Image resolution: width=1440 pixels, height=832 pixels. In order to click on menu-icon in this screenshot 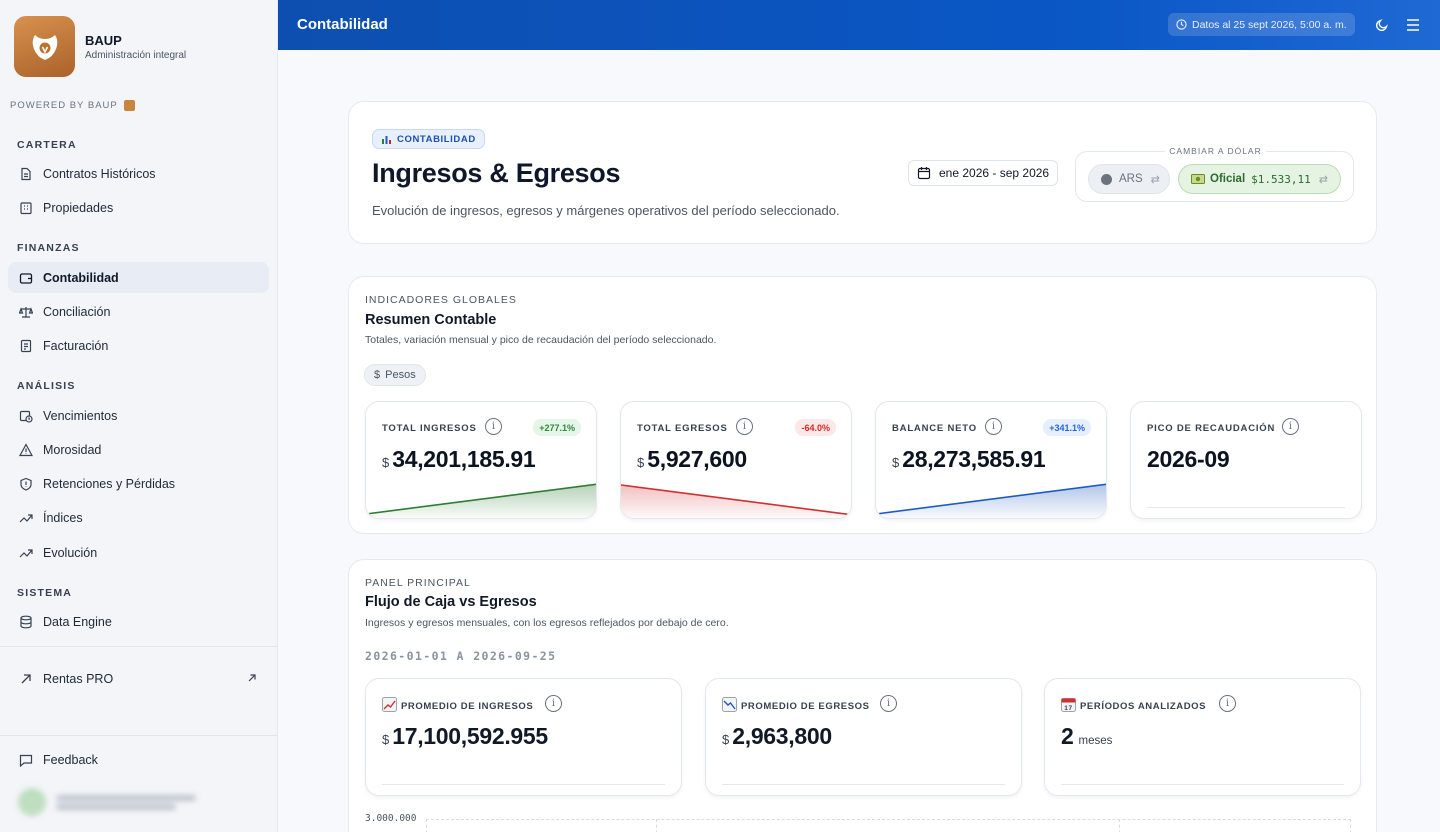, I will do `click(1413, 25)`.